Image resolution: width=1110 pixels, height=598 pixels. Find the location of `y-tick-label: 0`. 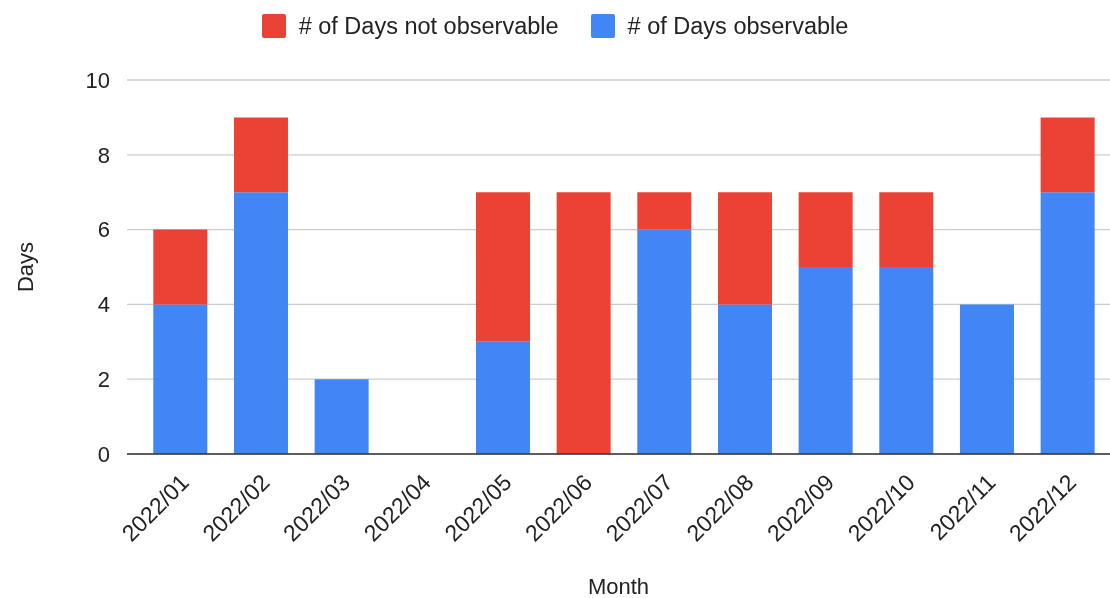

y-tick-label: 0 is located at coordinates (103, 454).